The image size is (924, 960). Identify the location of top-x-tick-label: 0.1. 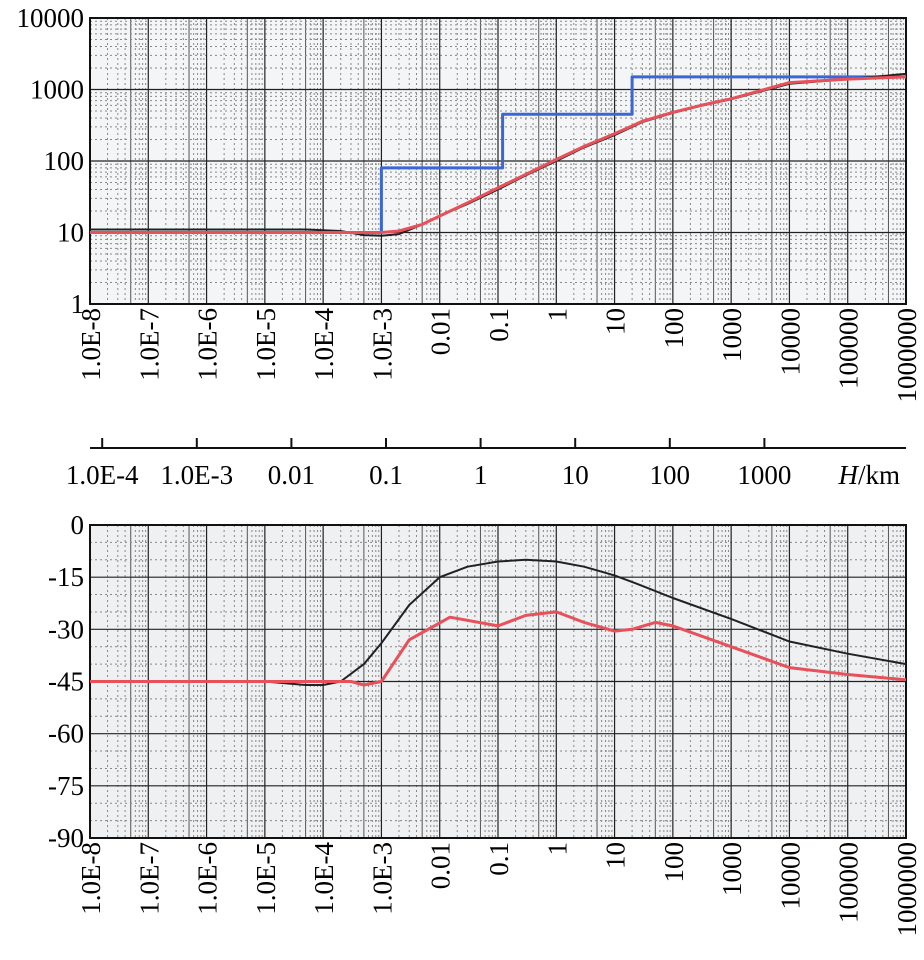
(499, 325).